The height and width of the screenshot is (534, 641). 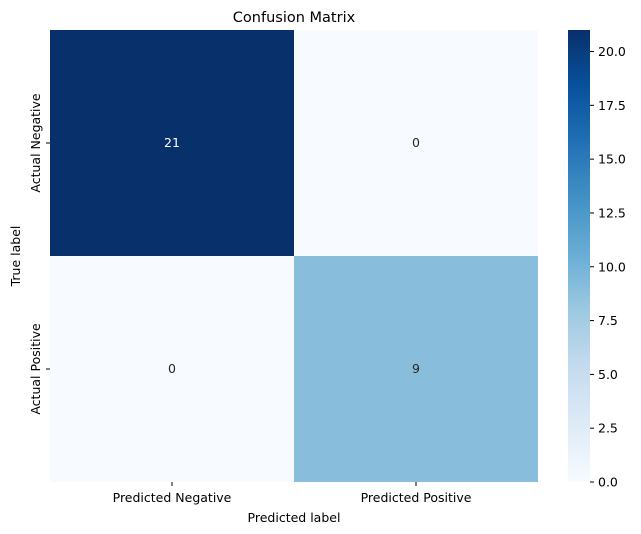 I want to click on colorbar-tick-label: 2.5, so click(x=608, y=428).